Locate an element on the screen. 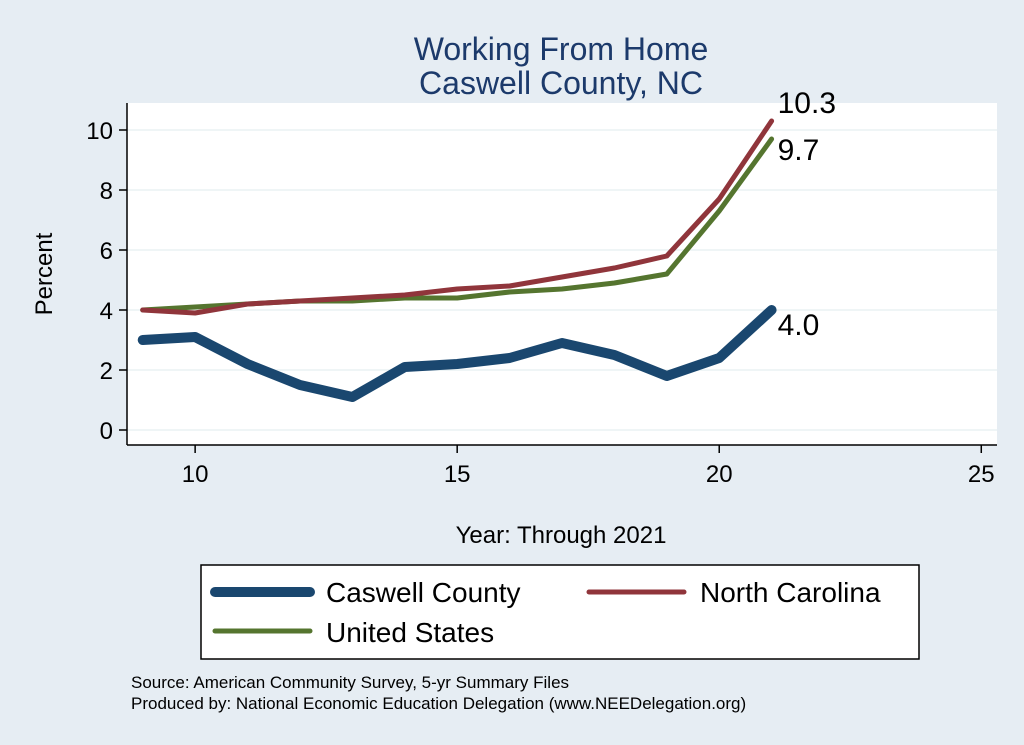 Image resolution: width=1024 pixels, height=745 pixels. end-labels: 4.0 10.3 9.7 is located at coordinates (807, 214).